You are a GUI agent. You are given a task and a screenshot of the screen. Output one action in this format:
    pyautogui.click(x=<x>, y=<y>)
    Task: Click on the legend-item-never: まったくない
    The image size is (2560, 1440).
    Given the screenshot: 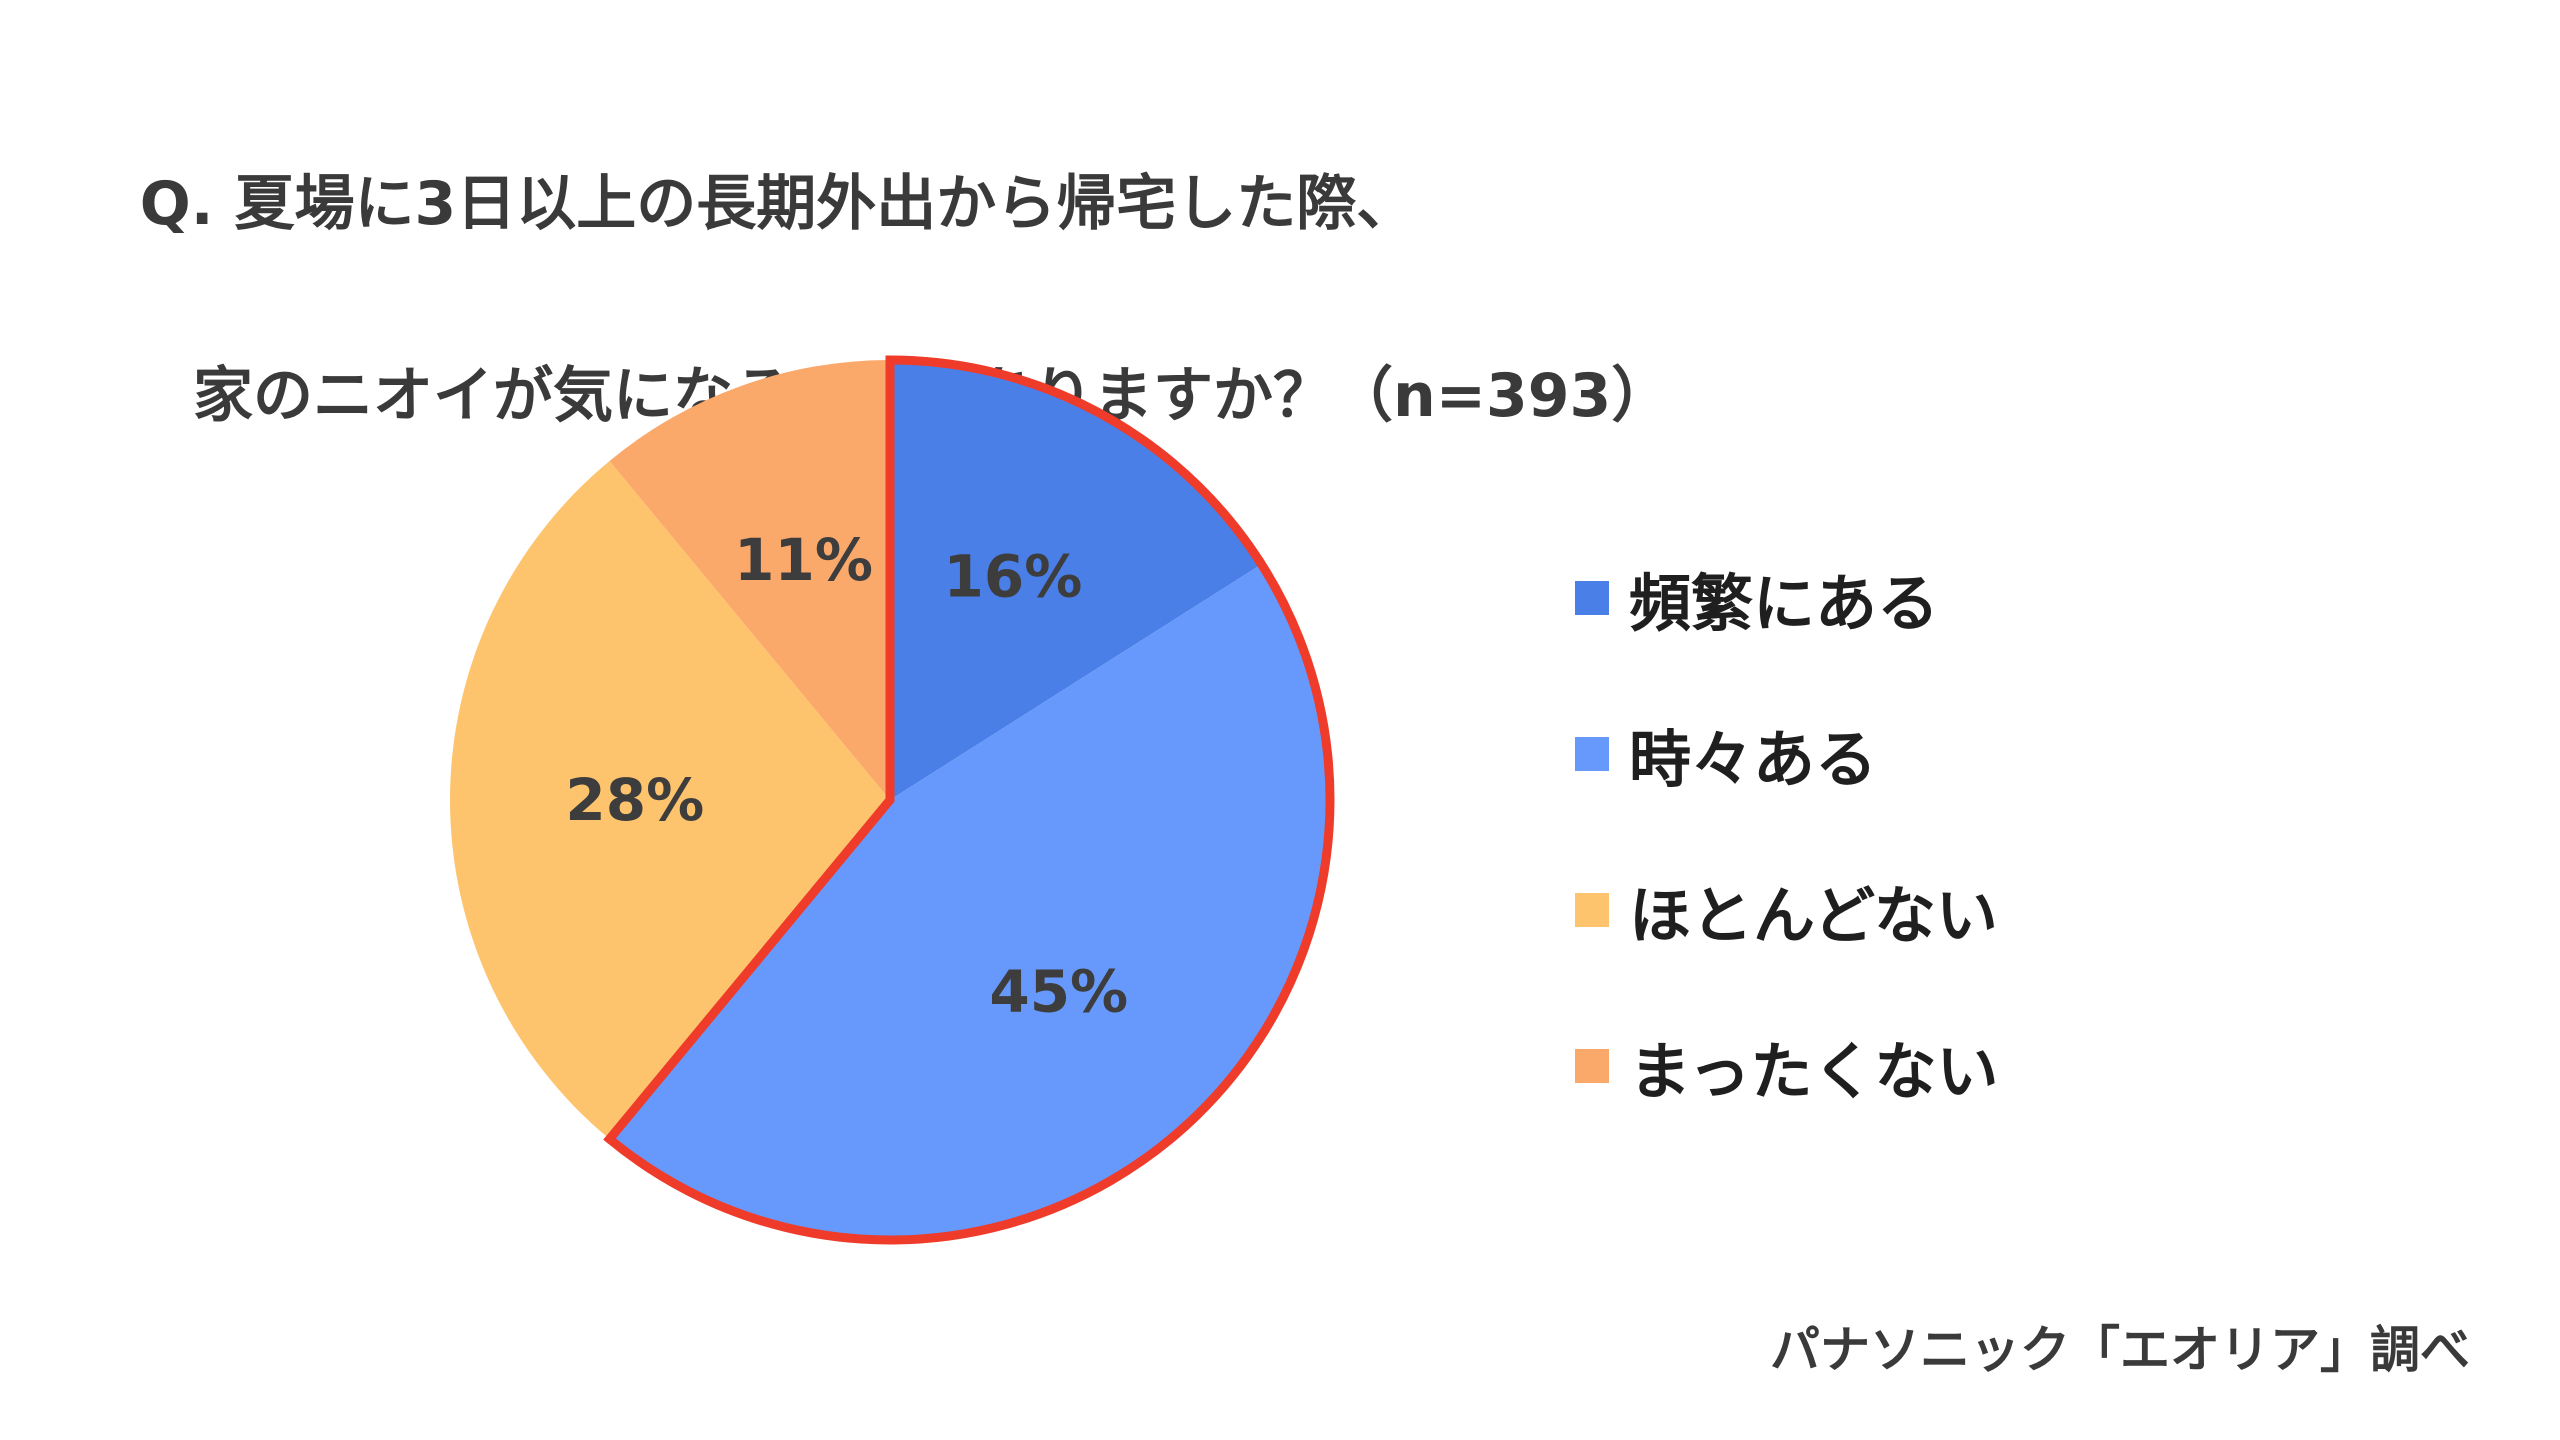 What is the action you would take?
    pyautogui.click(x=1925, y=1066)
    